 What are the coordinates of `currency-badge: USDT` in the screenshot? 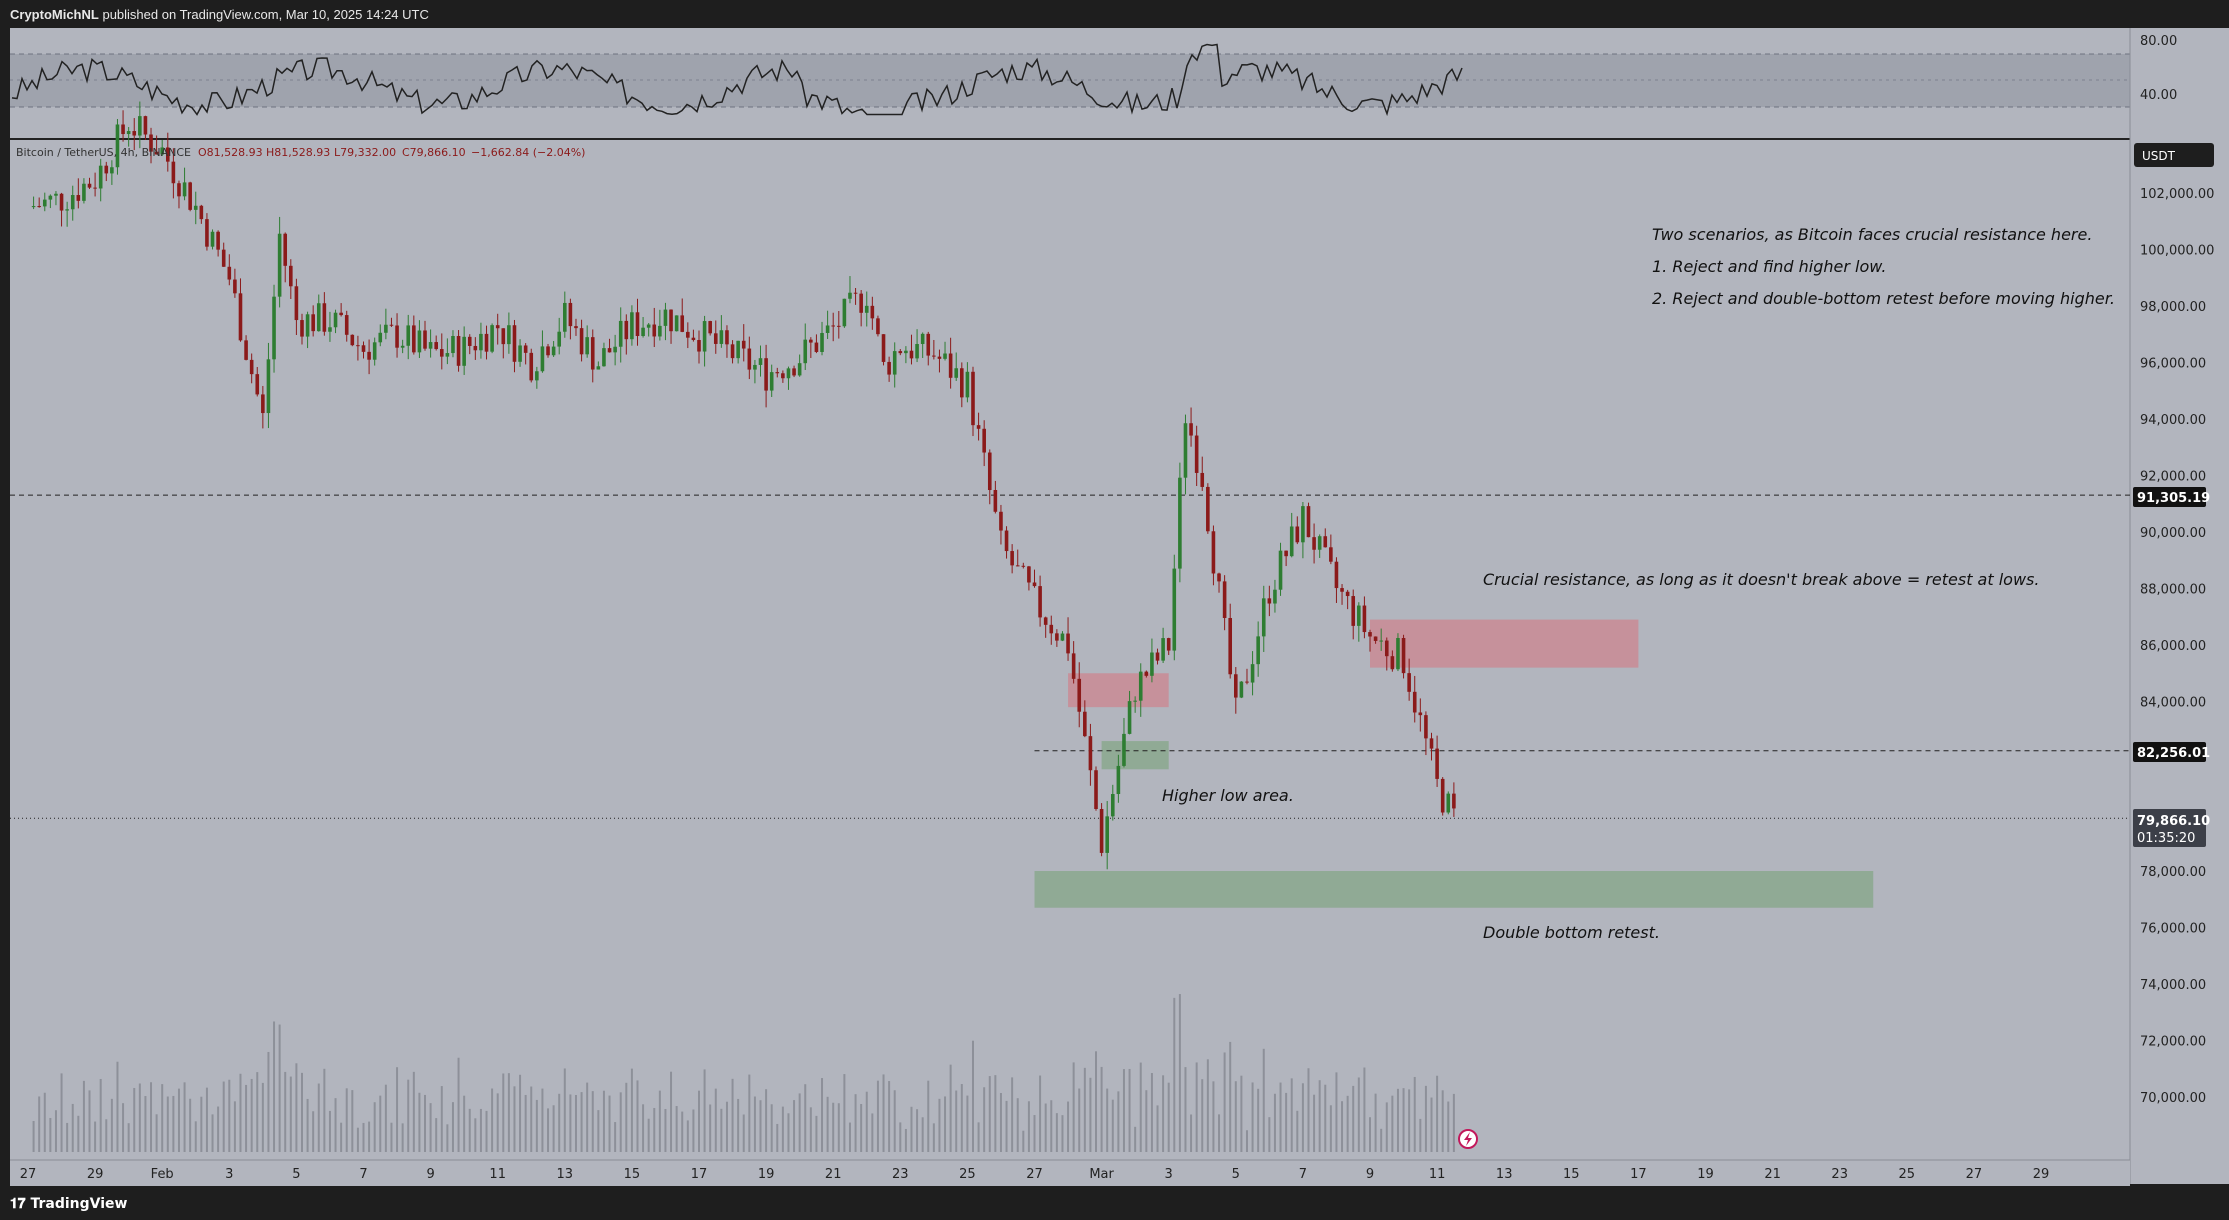 It's located at (2174, 155).